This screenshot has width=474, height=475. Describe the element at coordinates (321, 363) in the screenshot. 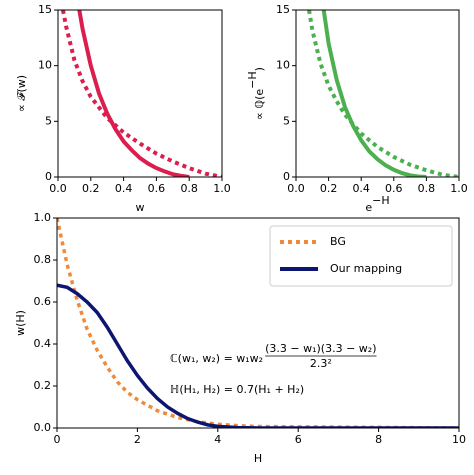

I see `annotation-denominator: 2.3²` at that location.